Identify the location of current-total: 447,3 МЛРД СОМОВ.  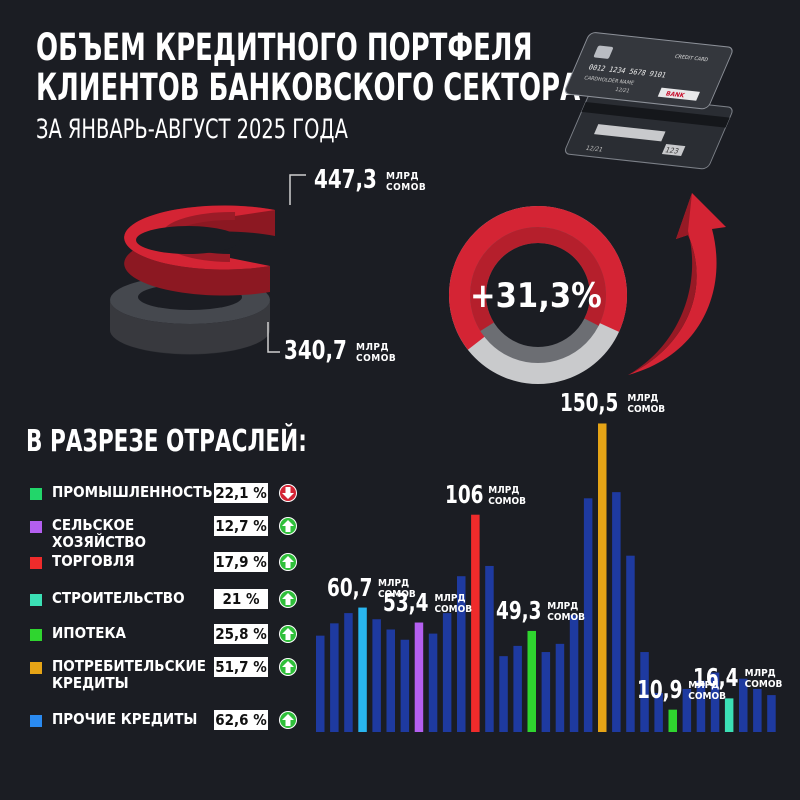
(370, 180).